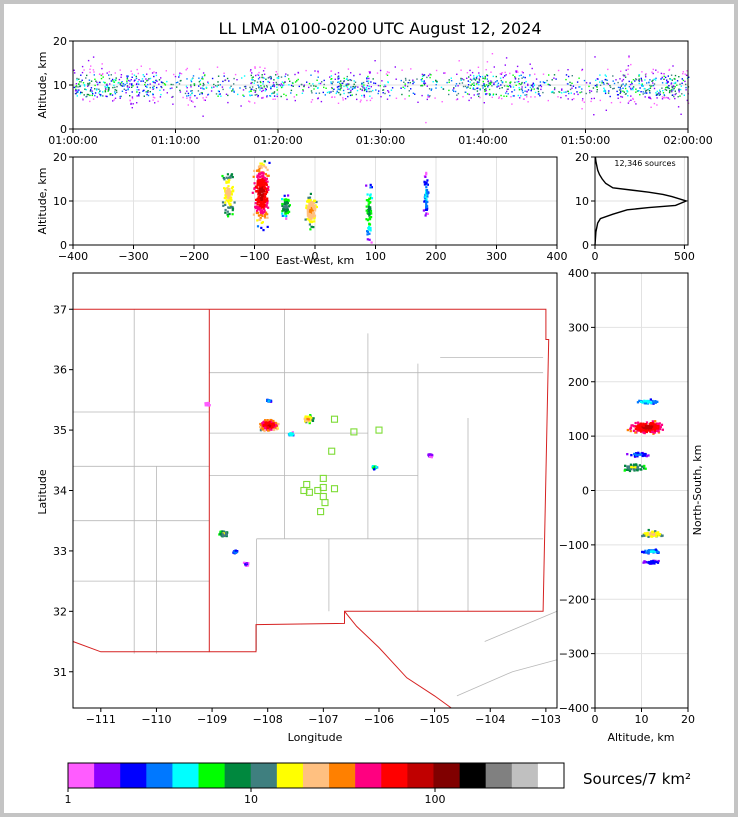 The image size is (738, 817). What do you see at coordinates (574, 599) in the screenshot?
I see `ns-tick-label: −200` at bounding box center [574, 599].